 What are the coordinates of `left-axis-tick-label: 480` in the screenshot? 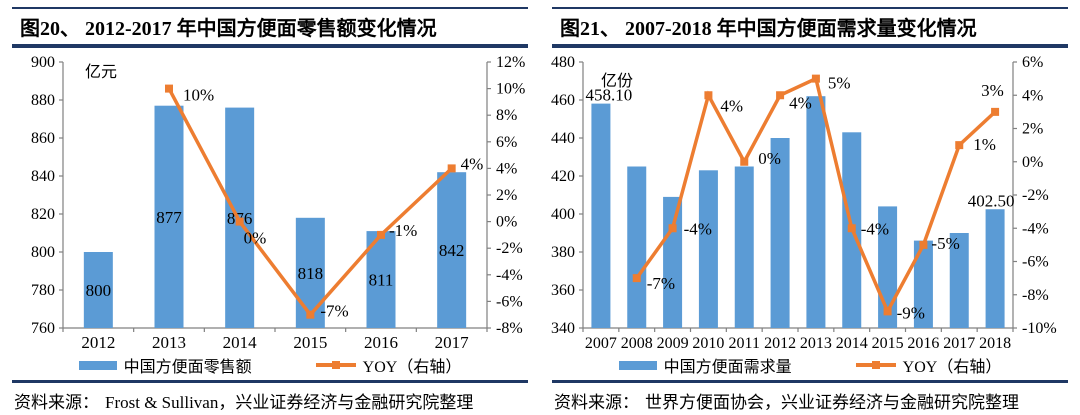 It's located at (563, 62).